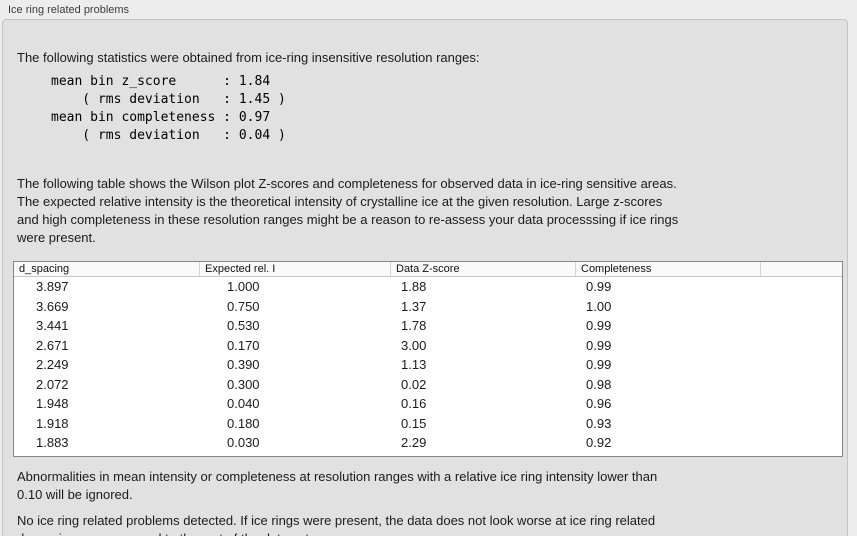  I want to click on table-cell: 0.93, so click(599, 423).